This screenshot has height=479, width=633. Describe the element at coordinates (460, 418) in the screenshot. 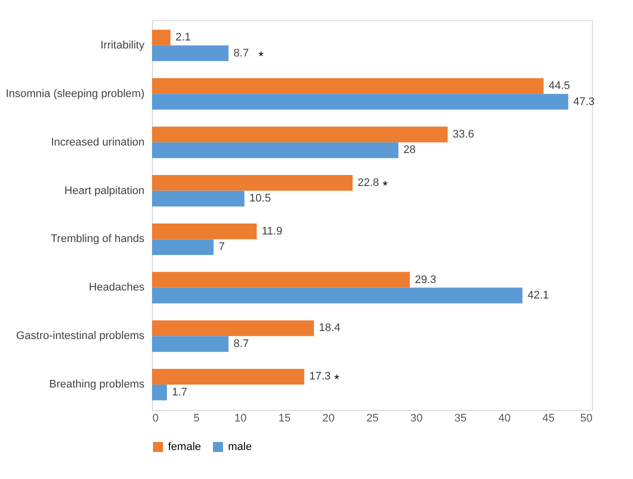

I see `x-tick-label: 35` at that location.